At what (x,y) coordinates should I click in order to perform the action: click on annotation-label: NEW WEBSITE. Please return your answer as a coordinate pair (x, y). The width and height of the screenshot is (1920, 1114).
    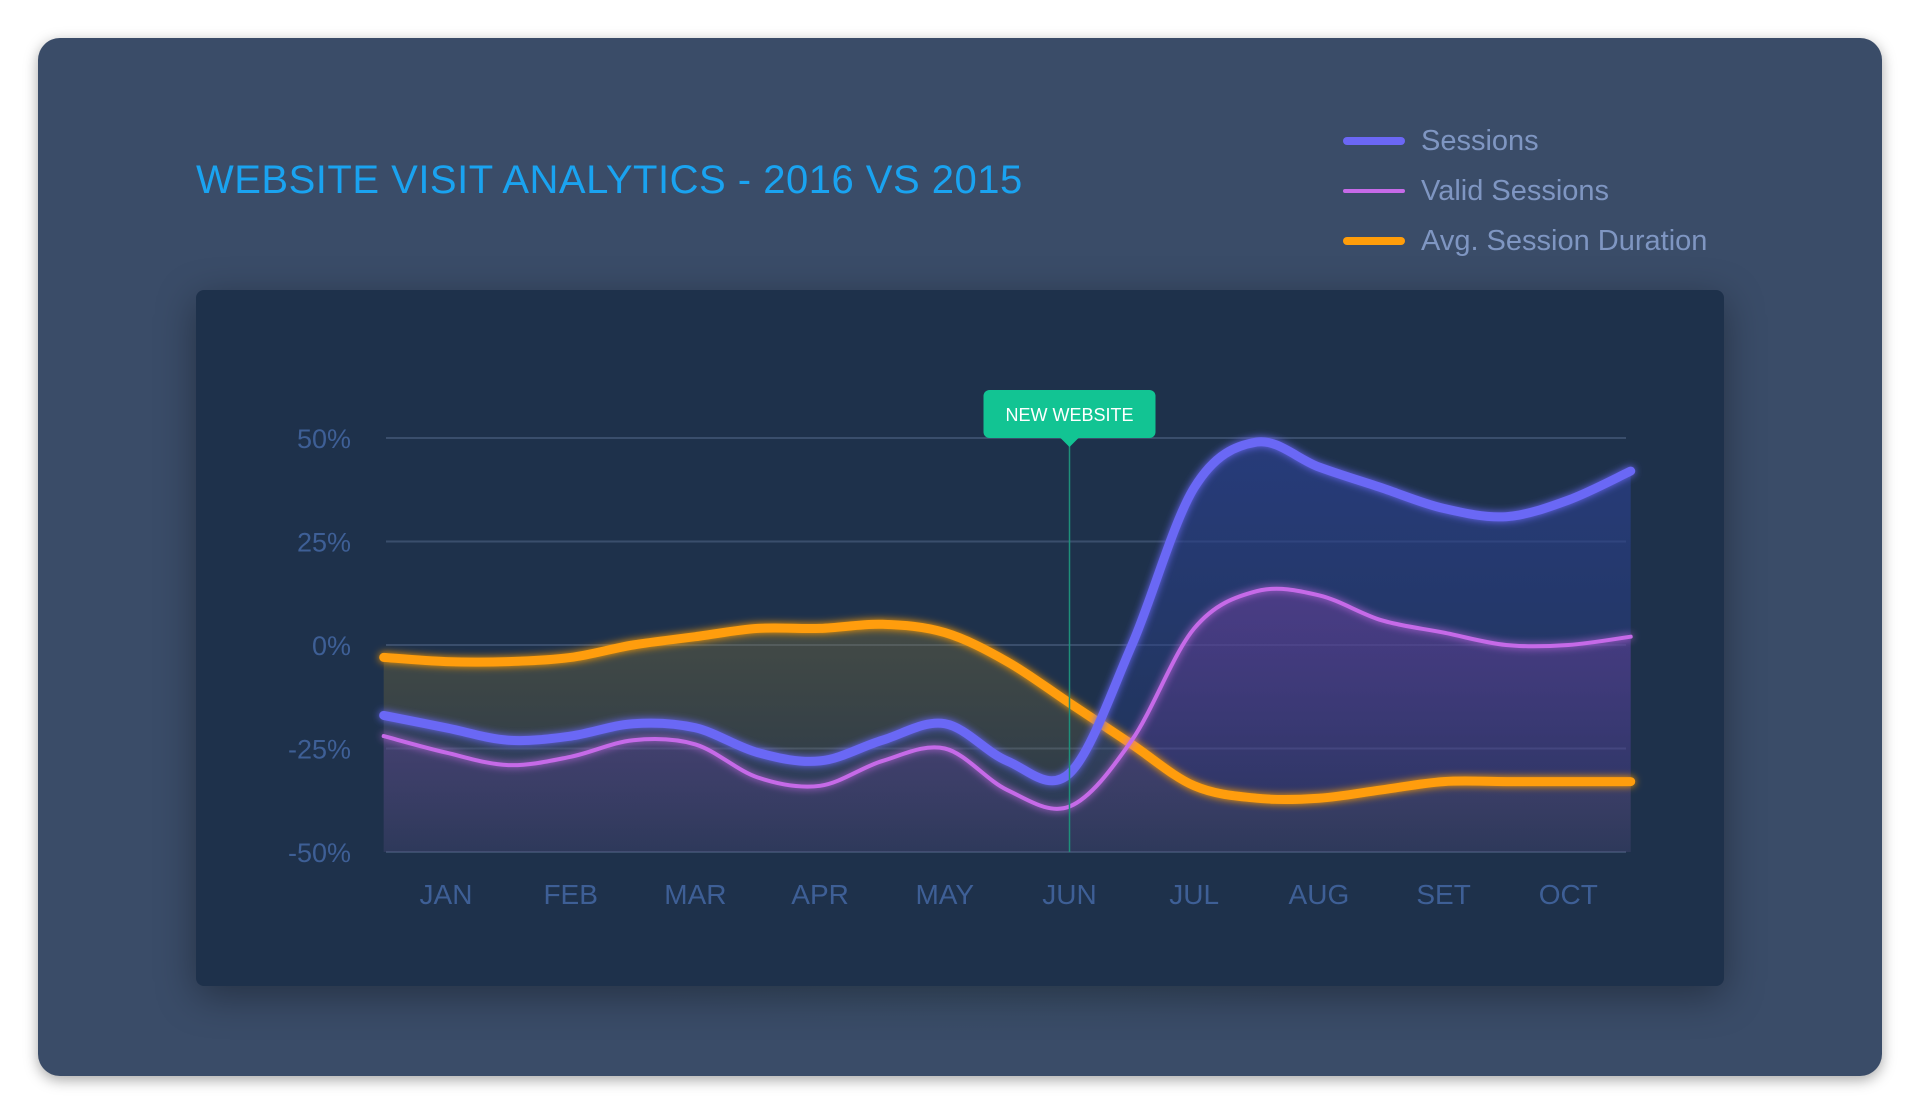
    Looking at the image, I should click on (1069, 415).